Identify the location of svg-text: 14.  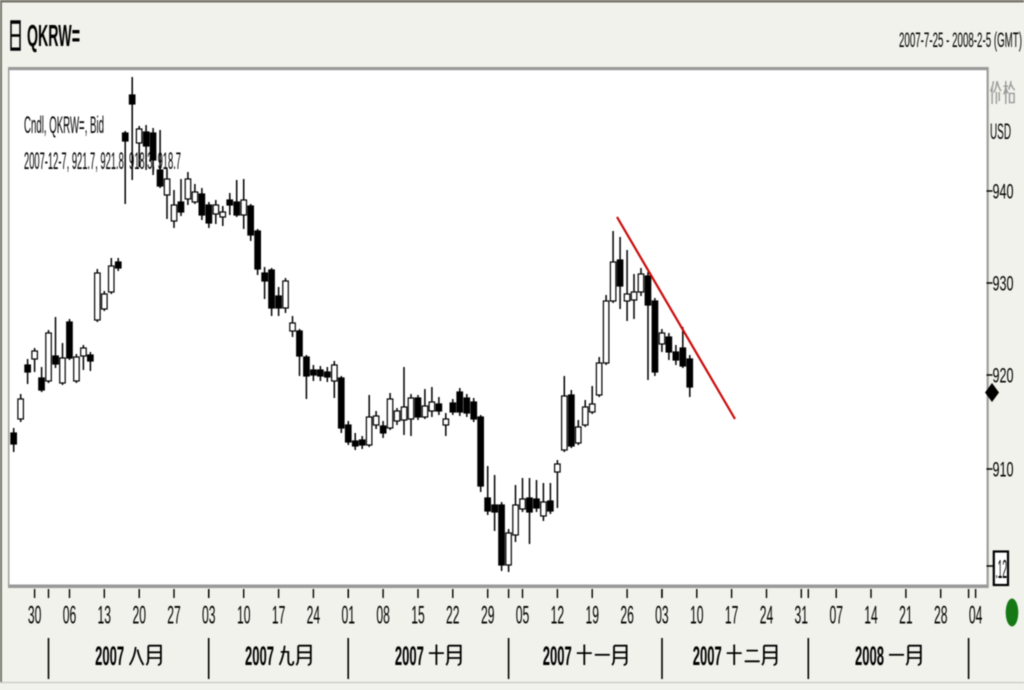
(871, 616).